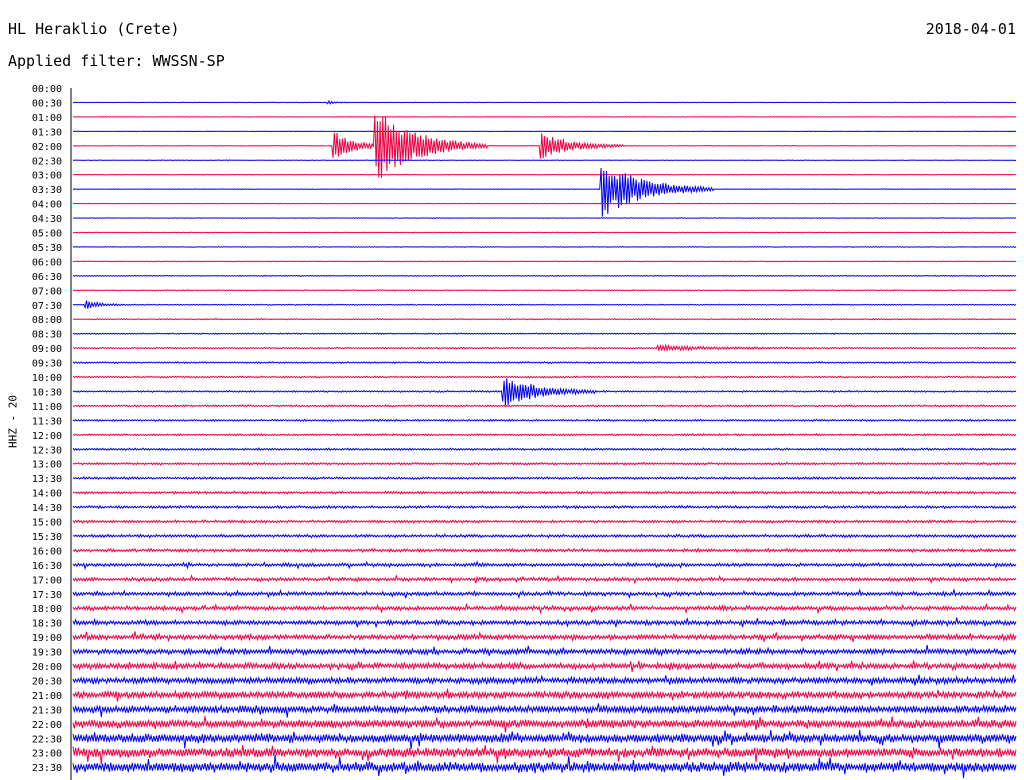 The height and width of the screenshot is (780, 1024). Describe the element at coordinates (47, 234) in the screenshot. I see `time-tick-label: 05:00` at that location.